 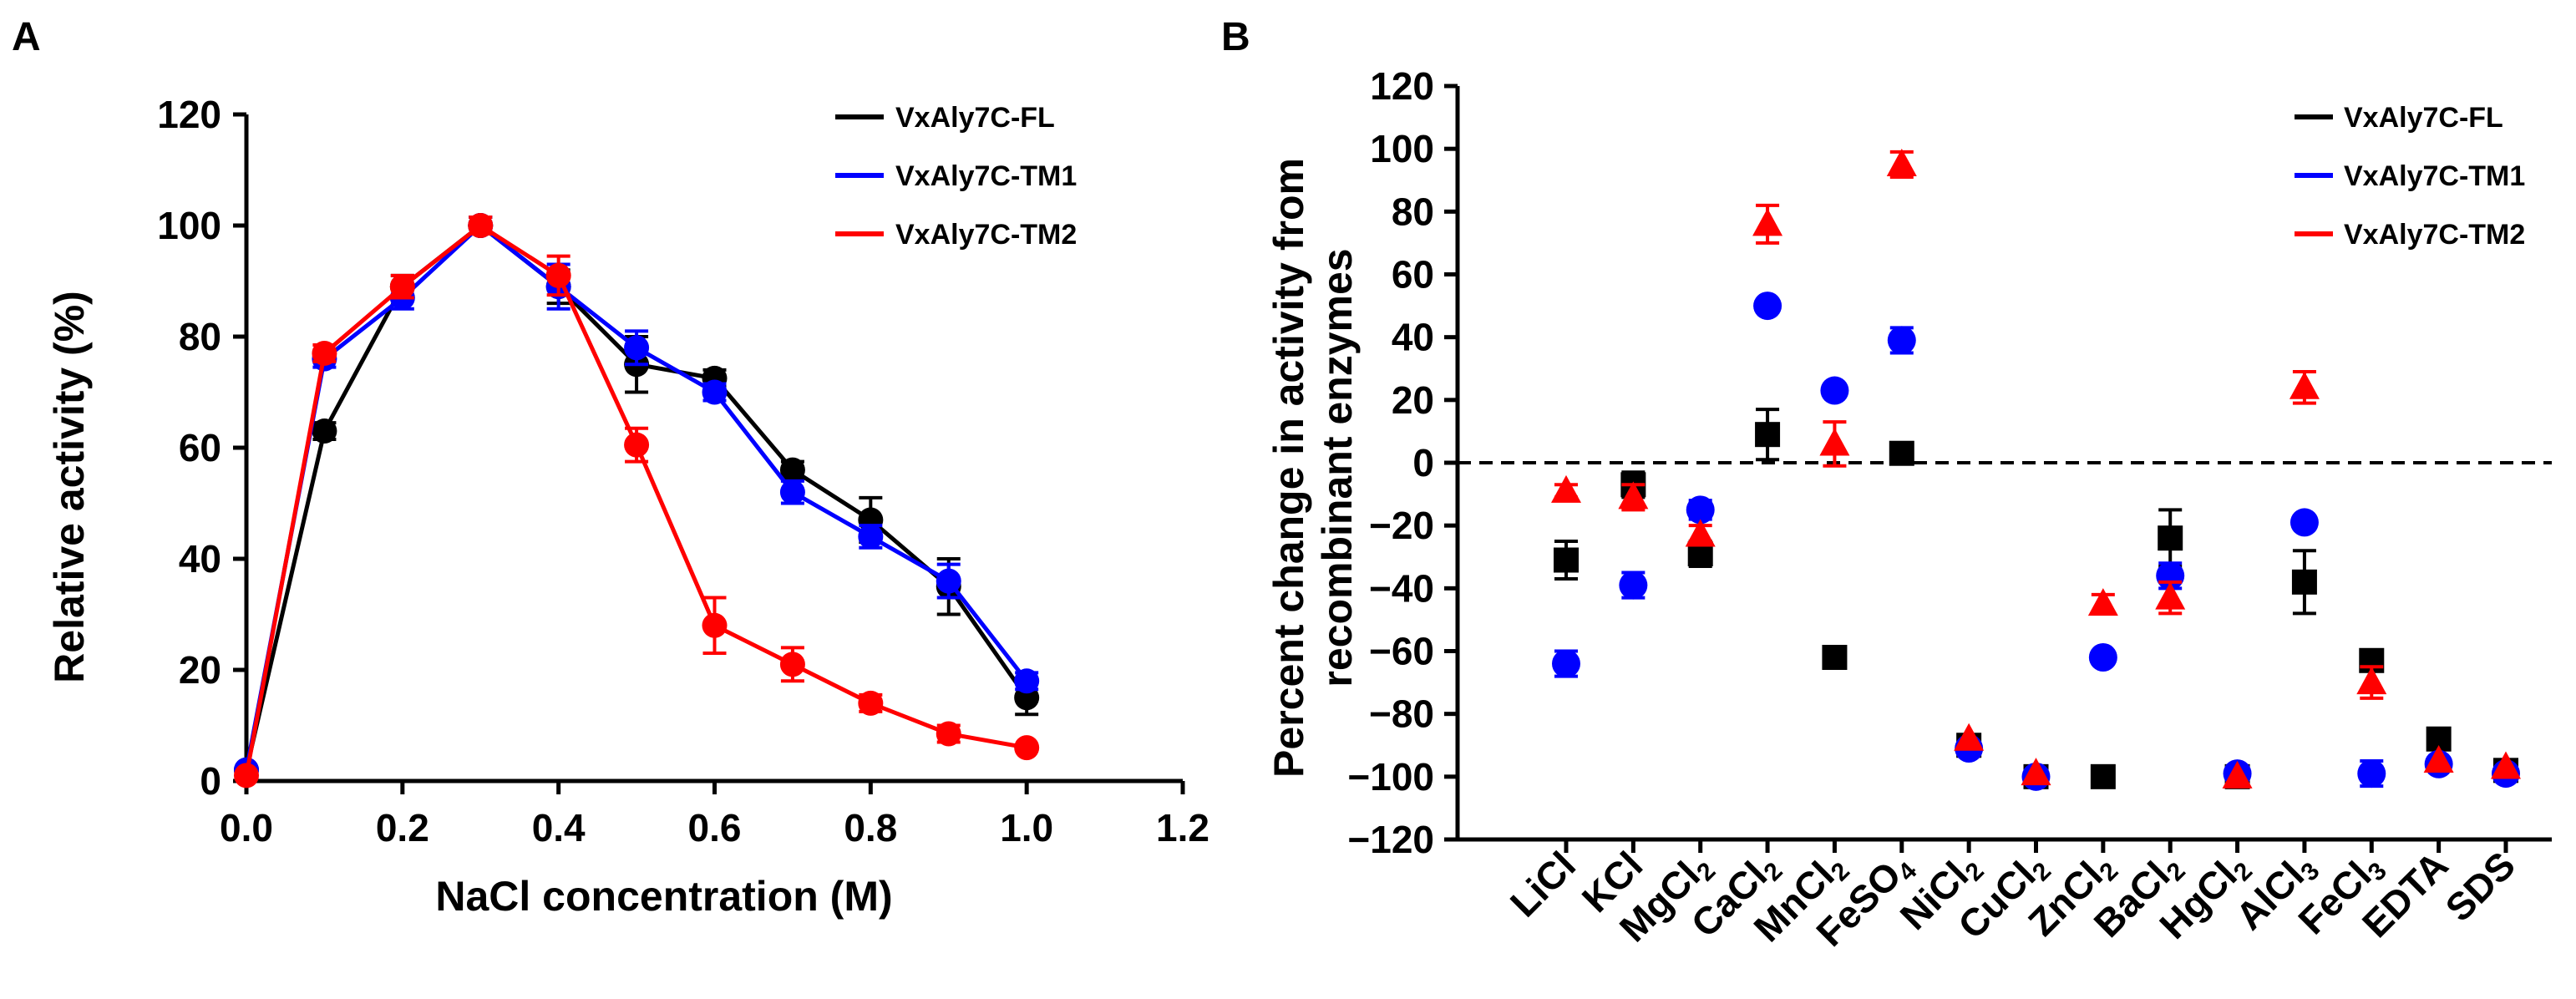 I want to click on y-tick-label: −80, so click(x=1401, y=714).